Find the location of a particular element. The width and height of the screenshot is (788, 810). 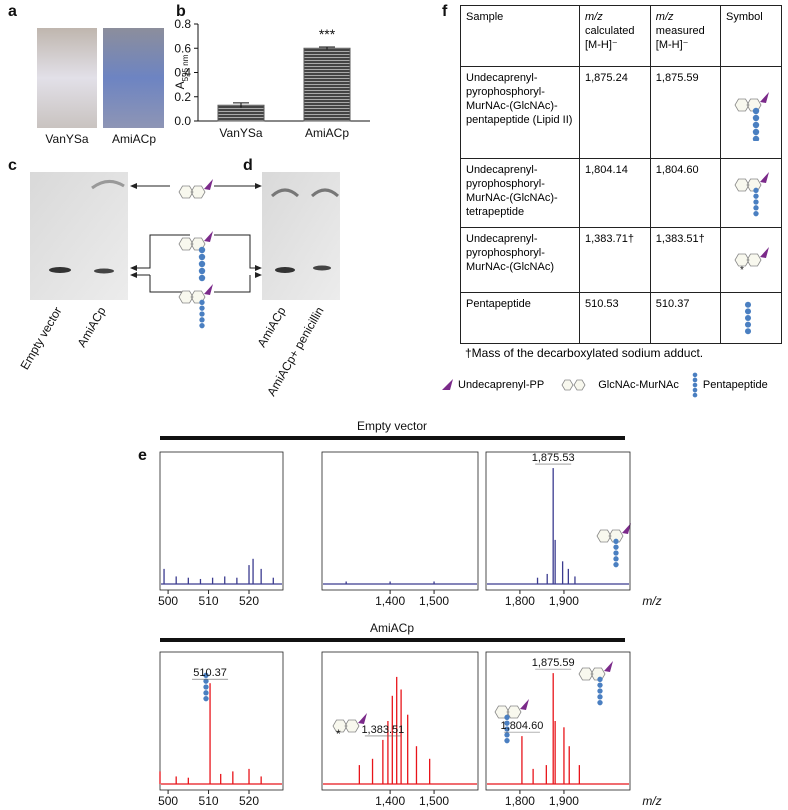

spectrum: 1,400 1,500 is located at coordinates (400, 529).